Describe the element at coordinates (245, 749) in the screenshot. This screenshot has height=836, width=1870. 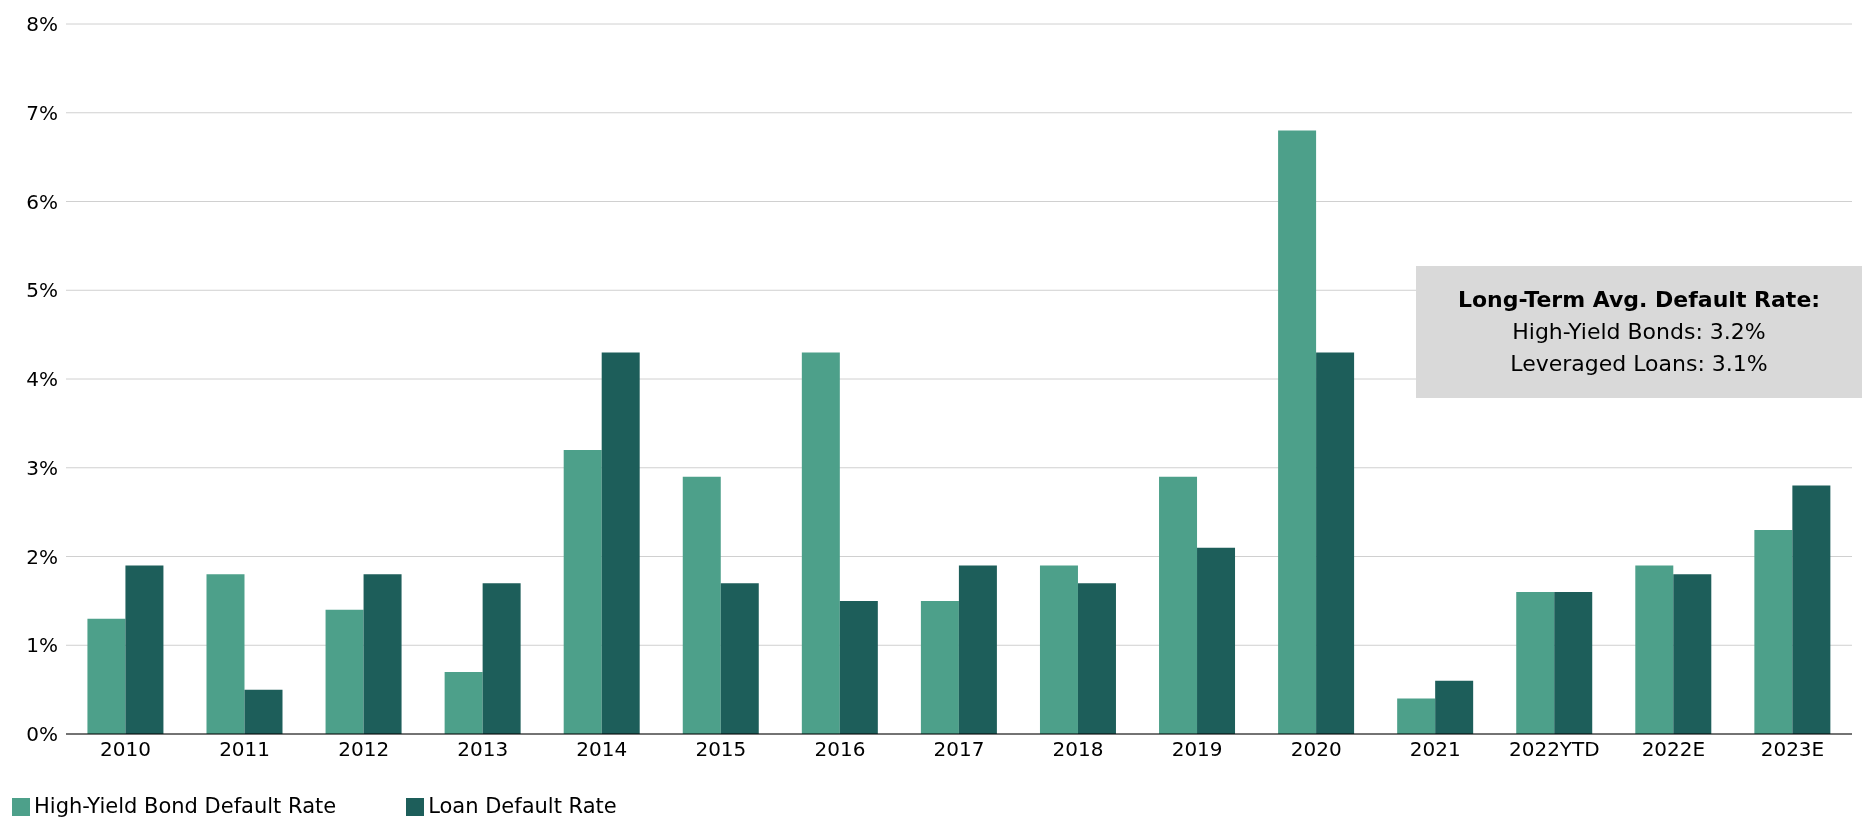
I see `x-tick-label: 2011` at that location.